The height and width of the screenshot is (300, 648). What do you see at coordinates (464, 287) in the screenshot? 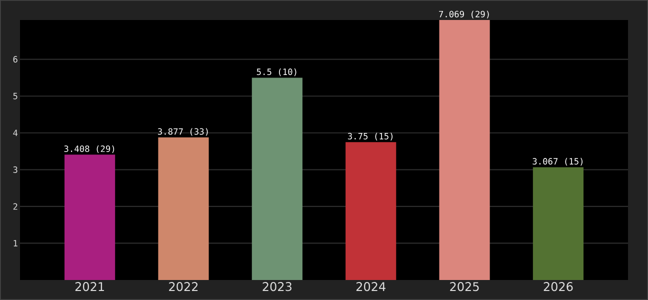
I see `x-tick-label: 2025` at bounding box center [464, 287].